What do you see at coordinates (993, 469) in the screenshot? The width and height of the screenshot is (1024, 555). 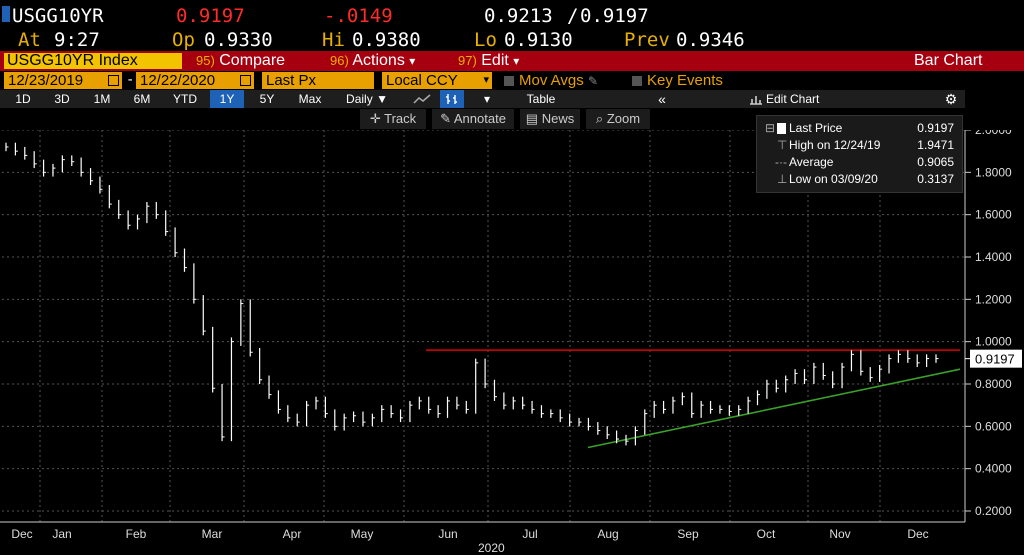 I see `y-tick-label: 0.4000` at bounding box center [993, 469].